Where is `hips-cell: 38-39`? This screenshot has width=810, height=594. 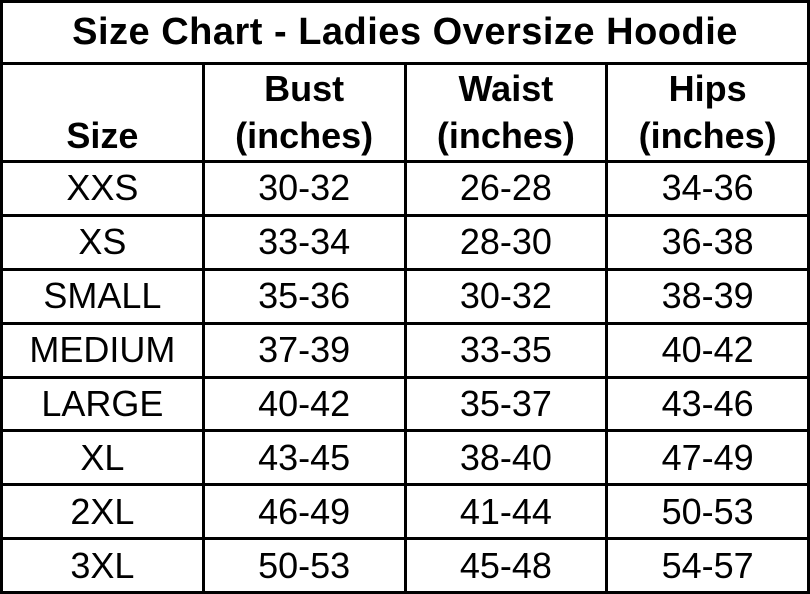
hips-cell: 38-39 is located at coordinates (707, 296).